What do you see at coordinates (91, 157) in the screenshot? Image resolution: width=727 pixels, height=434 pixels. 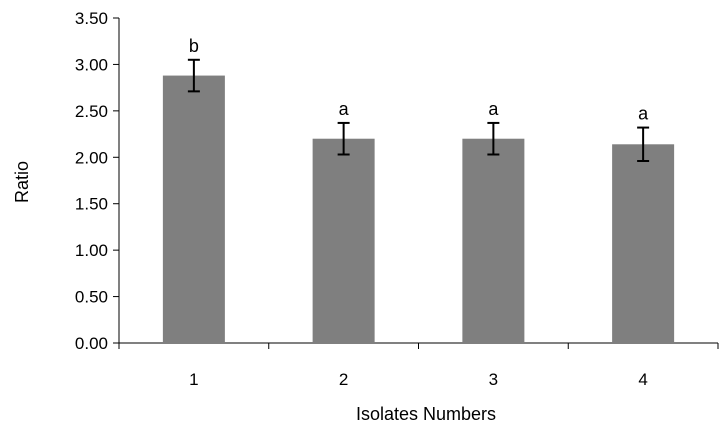 I see `y-tick-label: 2.00` at bounding box center [91, 157].